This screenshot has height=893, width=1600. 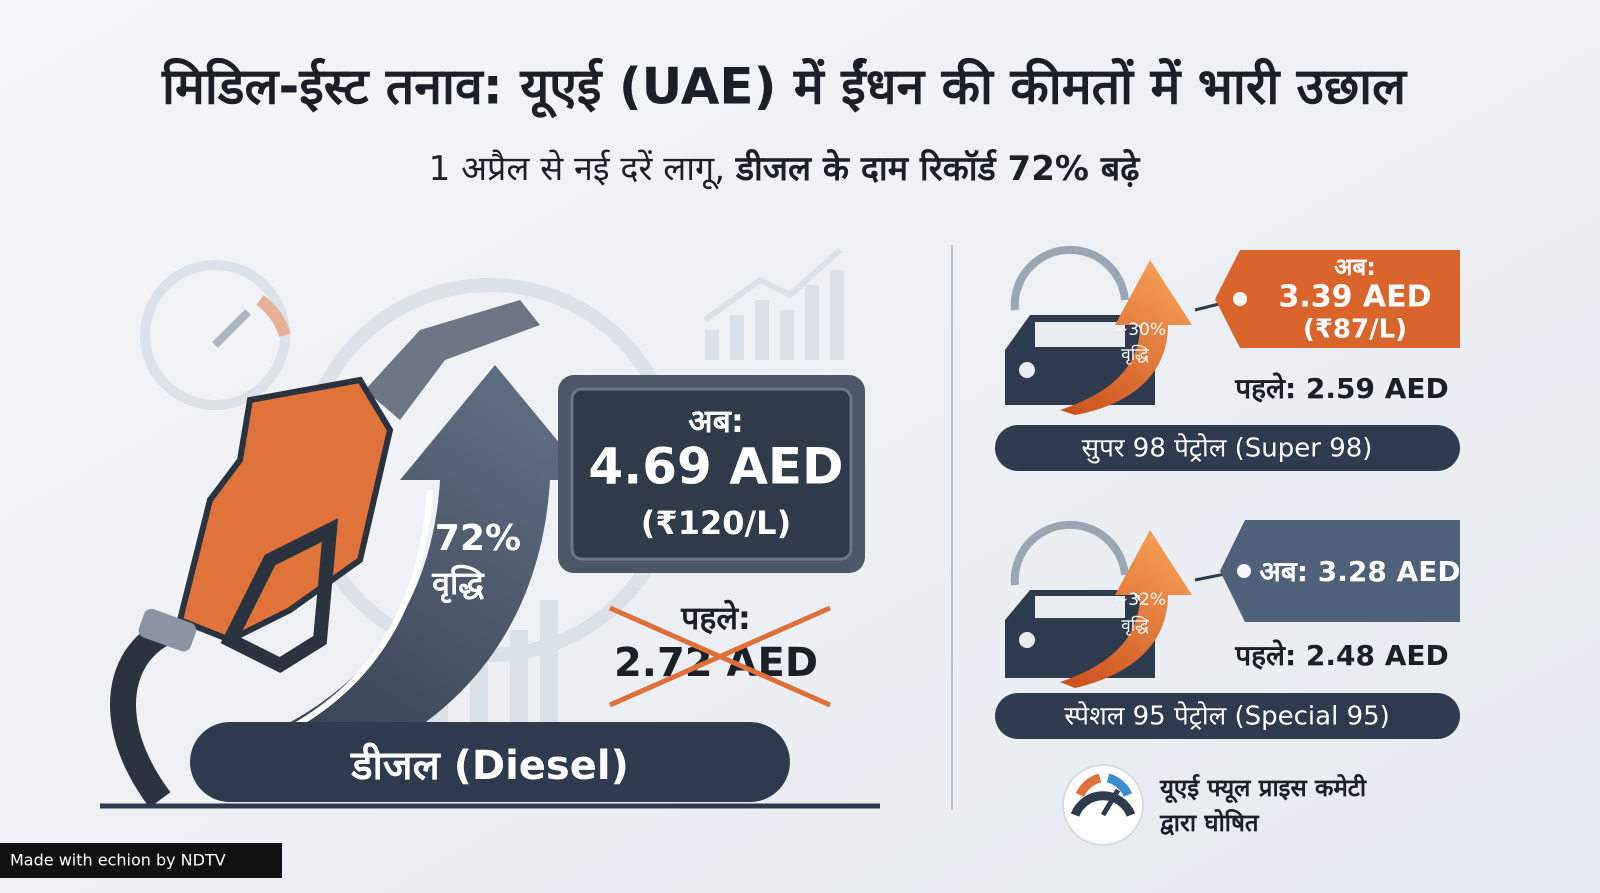 I want to click on before-price: 2.72 AED, so click(x=716, y=663).